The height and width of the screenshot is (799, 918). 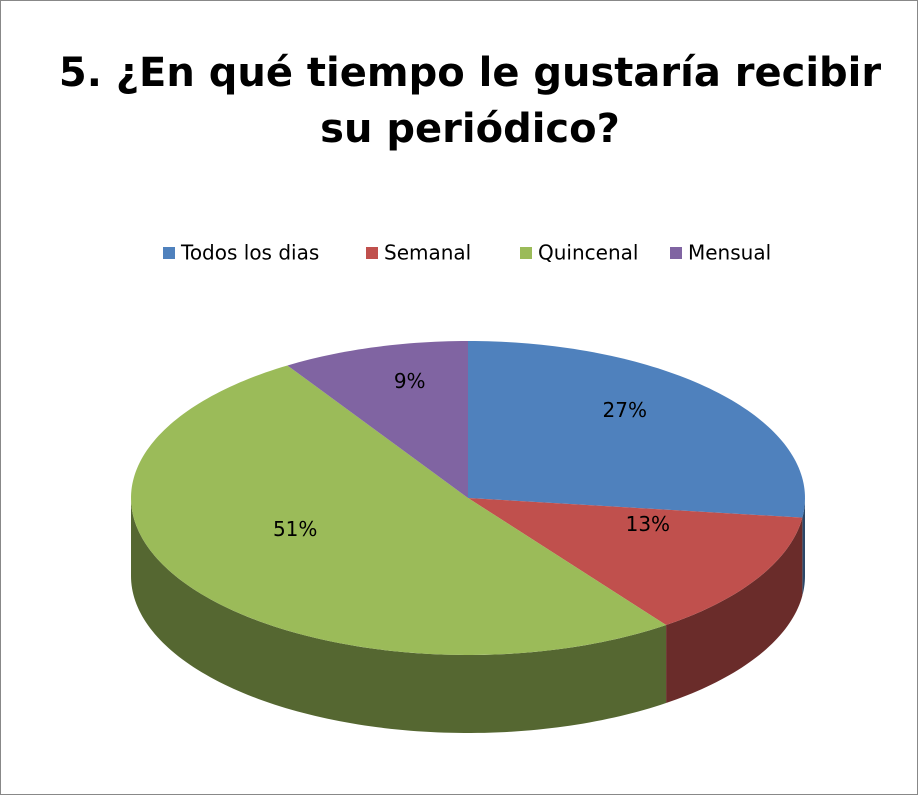 What do you see at coordinates (648, 524) in the screenshot?
I see `data-label: 13%` at bounding box center [648, 524].